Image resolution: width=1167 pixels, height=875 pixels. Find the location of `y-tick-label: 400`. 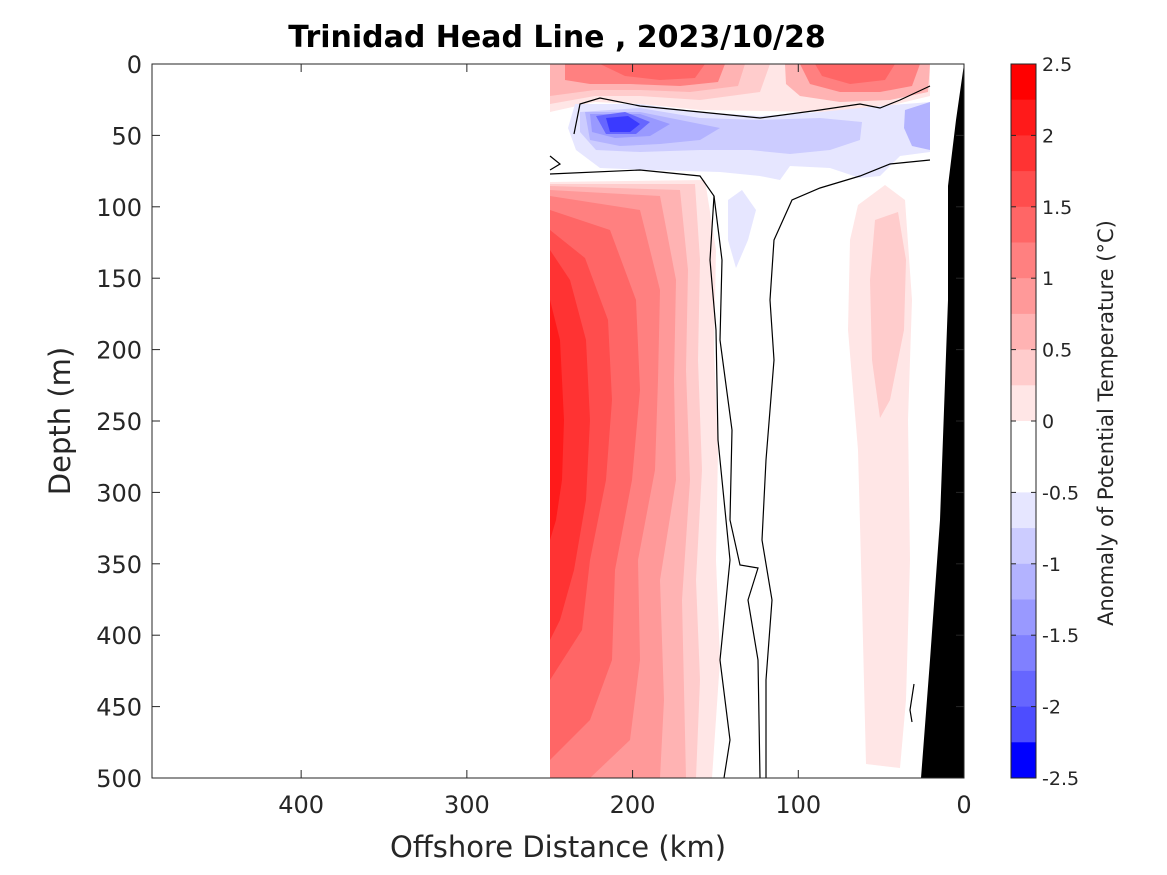

y-tick-label: 400 is located at coordinates (119, 636).